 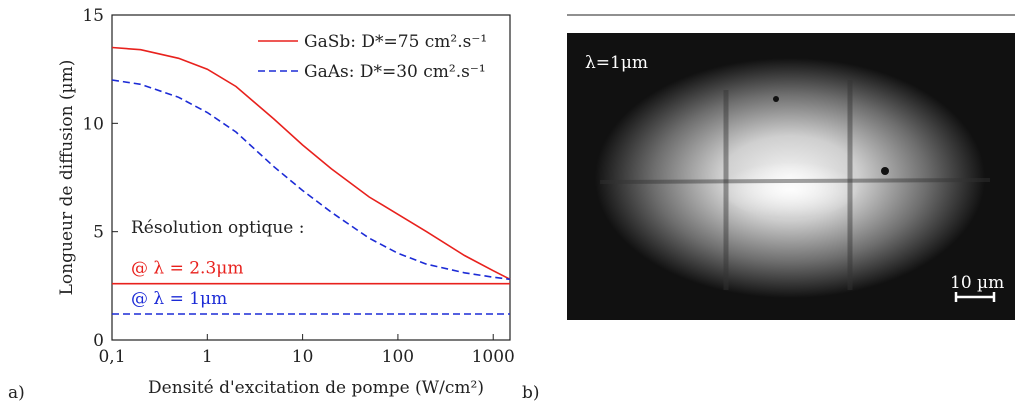 What do you see at coordinates (111, 357) in the screenshot?
I see `x-tick-label: 0,1` at bounding box center [111, 357].